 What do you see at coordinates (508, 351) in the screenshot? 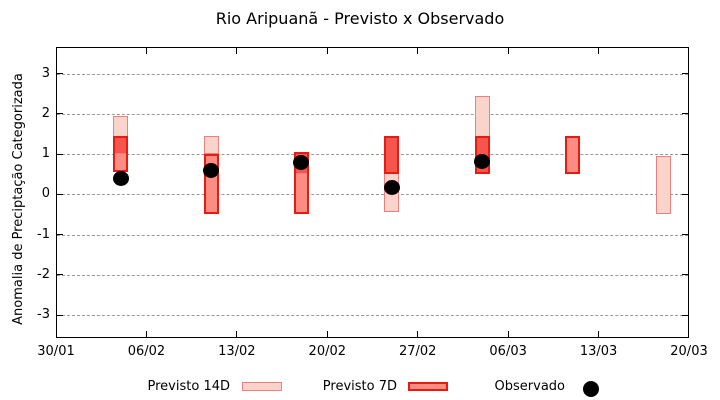
I see `x-tick-label: 06/03` at bounding box center [508, 351].